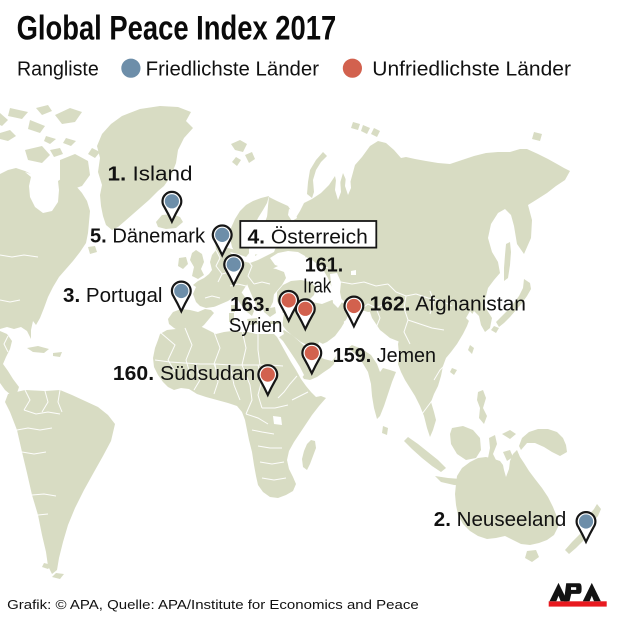  What do you see at coordinates (384, 356) in the screenshot?
I see `svg-text: 159. Jemen` at bounding box center [384, 356].